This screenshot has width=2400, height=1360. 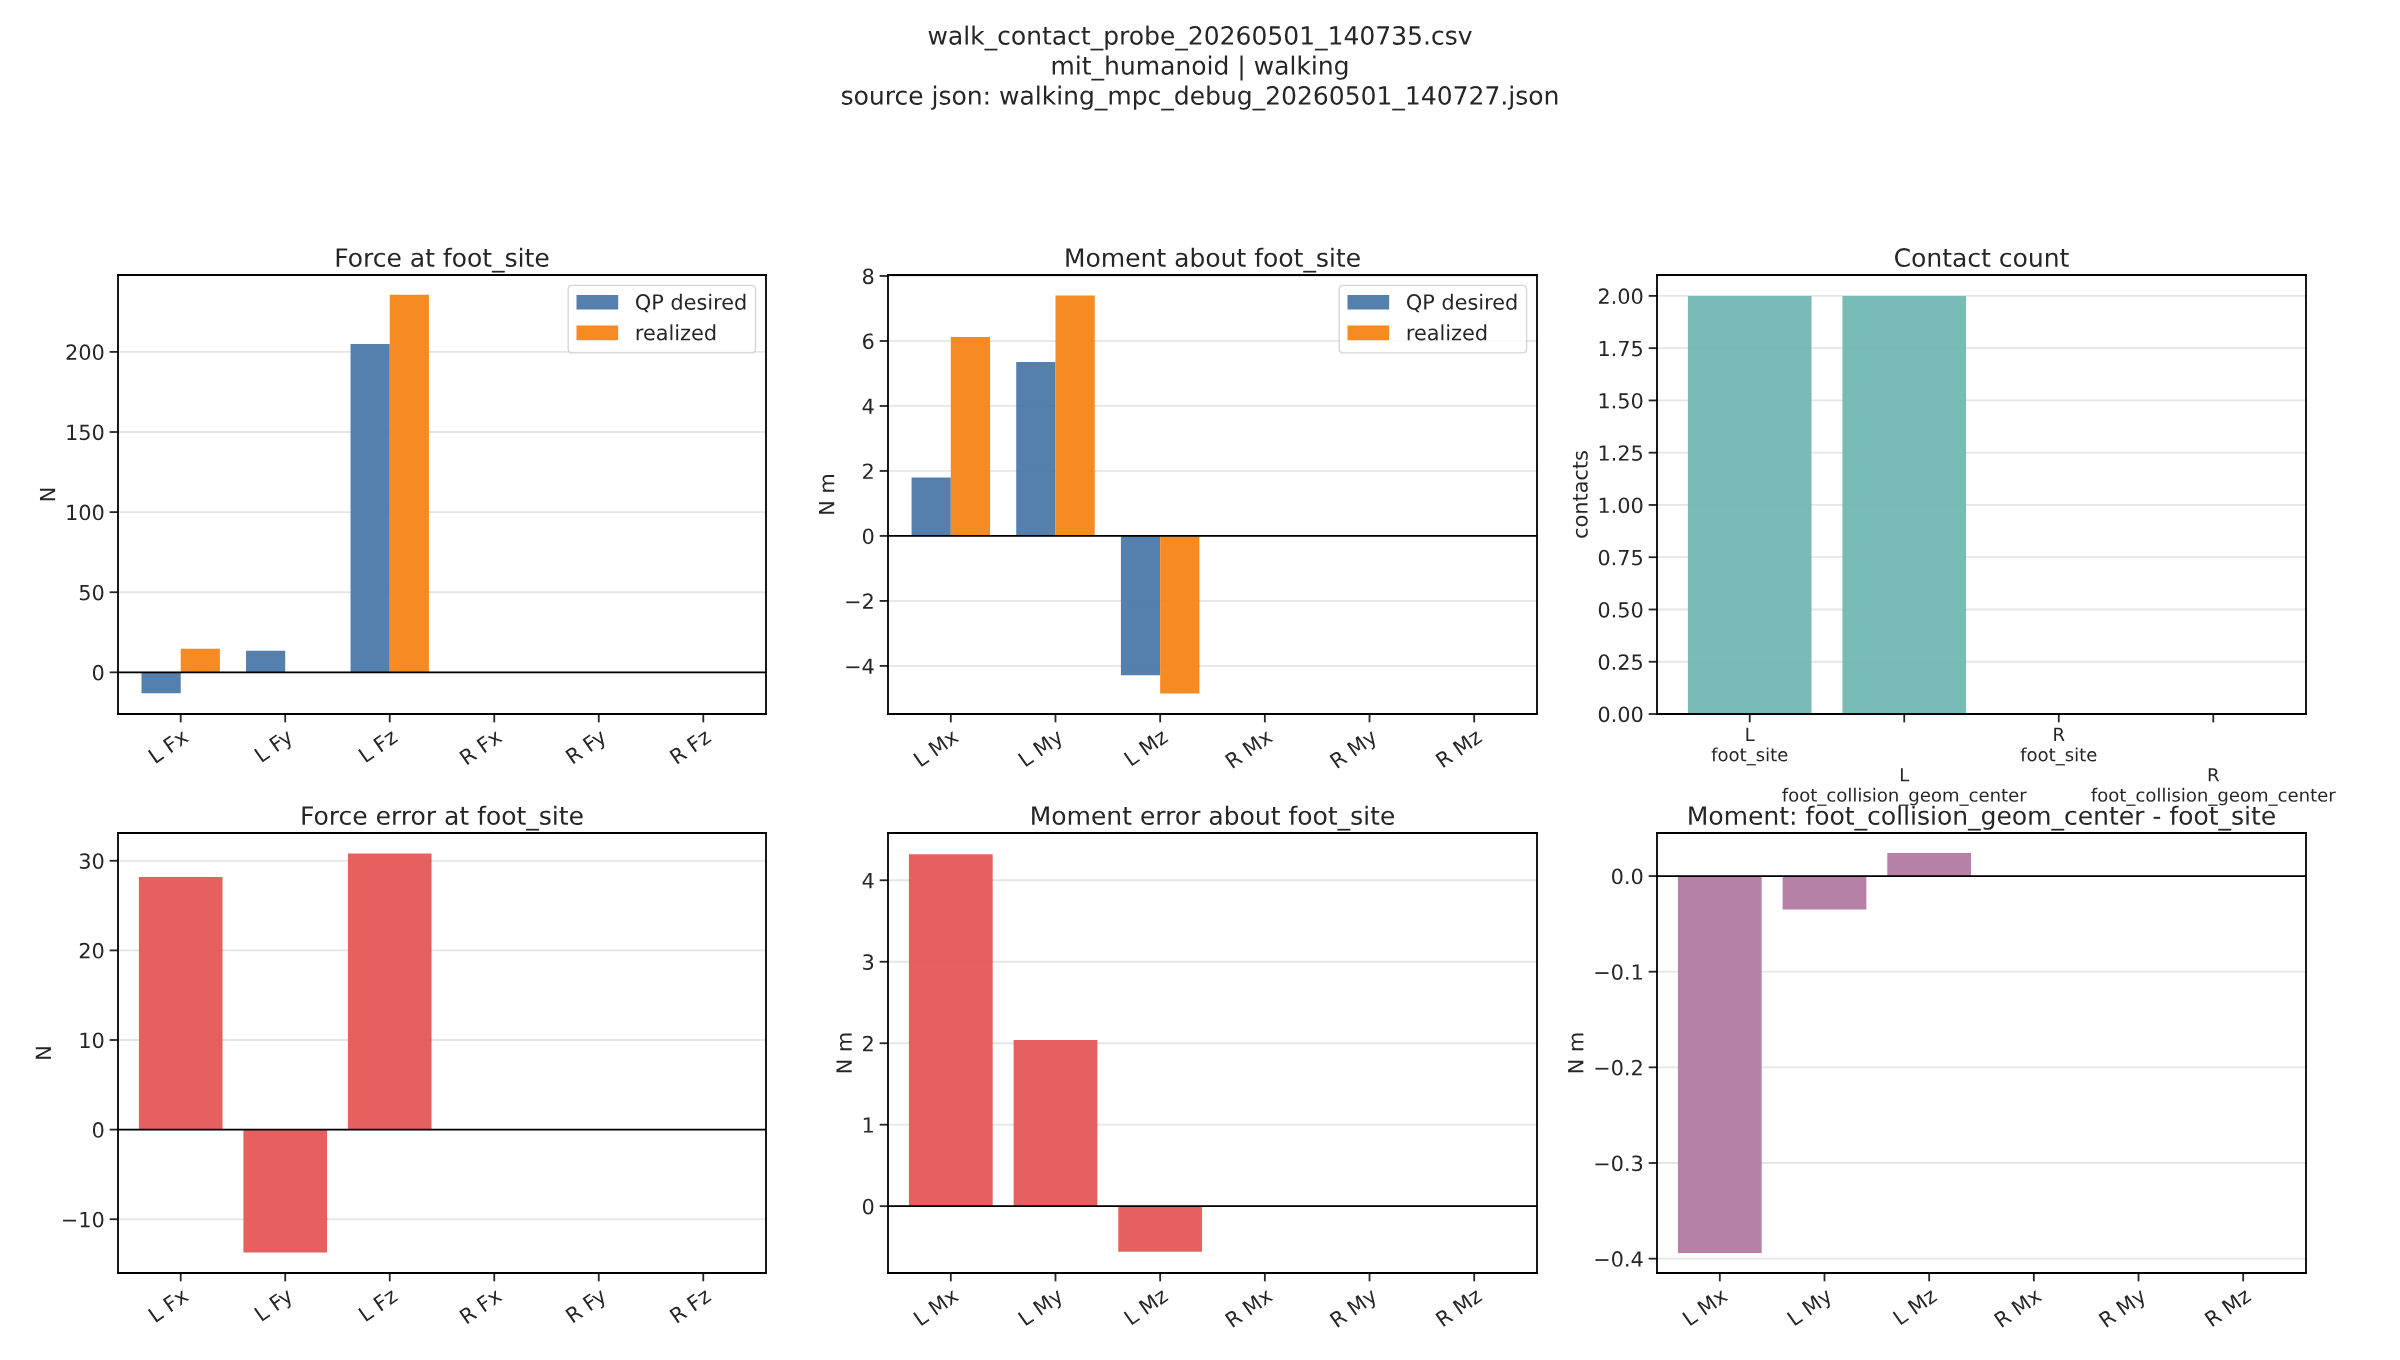 What do you see at coordinates (91, 592) in the screenshot?
I see `y-tick-label: 50` at bounding box center [91, 592].